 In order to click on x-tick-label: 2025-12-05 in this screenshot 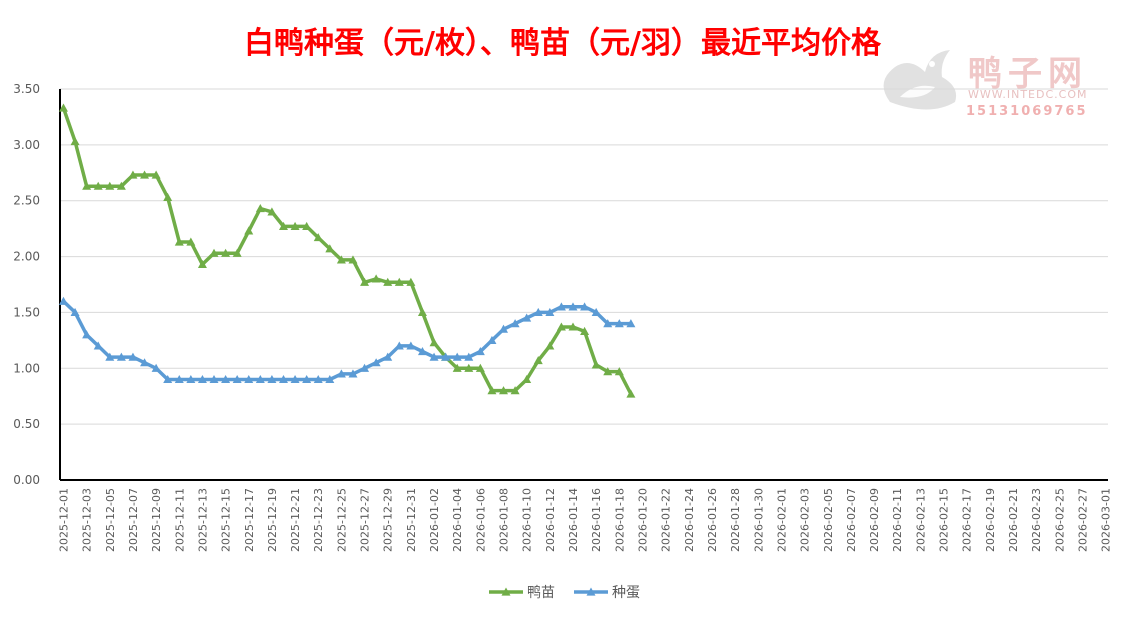, I will do `click(110, 520)`.